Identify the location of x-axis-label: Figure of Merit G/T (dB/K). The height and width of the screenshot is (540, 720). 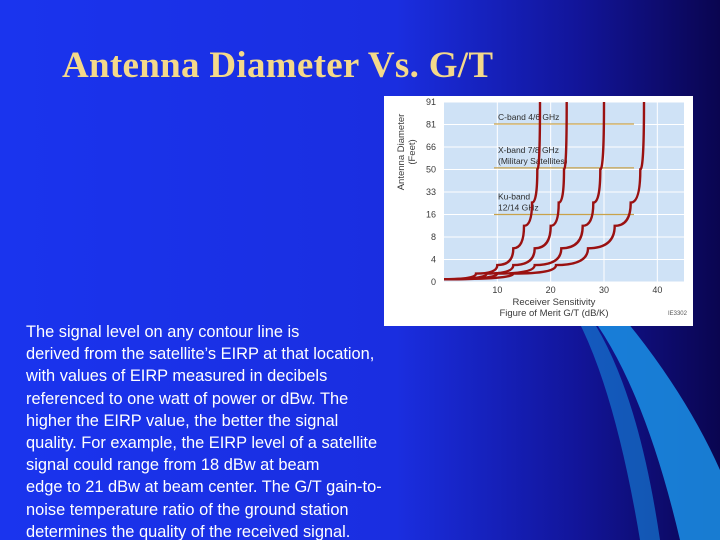
(553, 313).